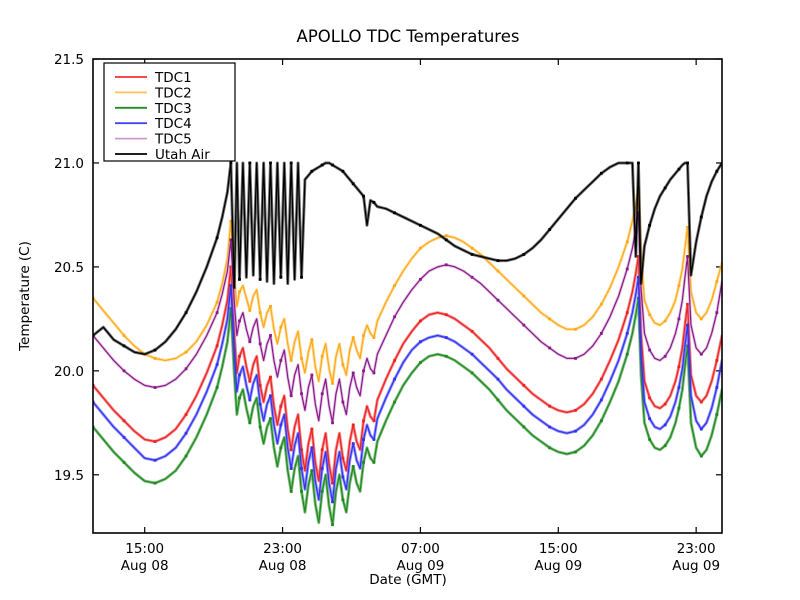 The width and height of the screenshot is (800, 600). I want to click on x-tick-time: 23:00, so click(696, 549).